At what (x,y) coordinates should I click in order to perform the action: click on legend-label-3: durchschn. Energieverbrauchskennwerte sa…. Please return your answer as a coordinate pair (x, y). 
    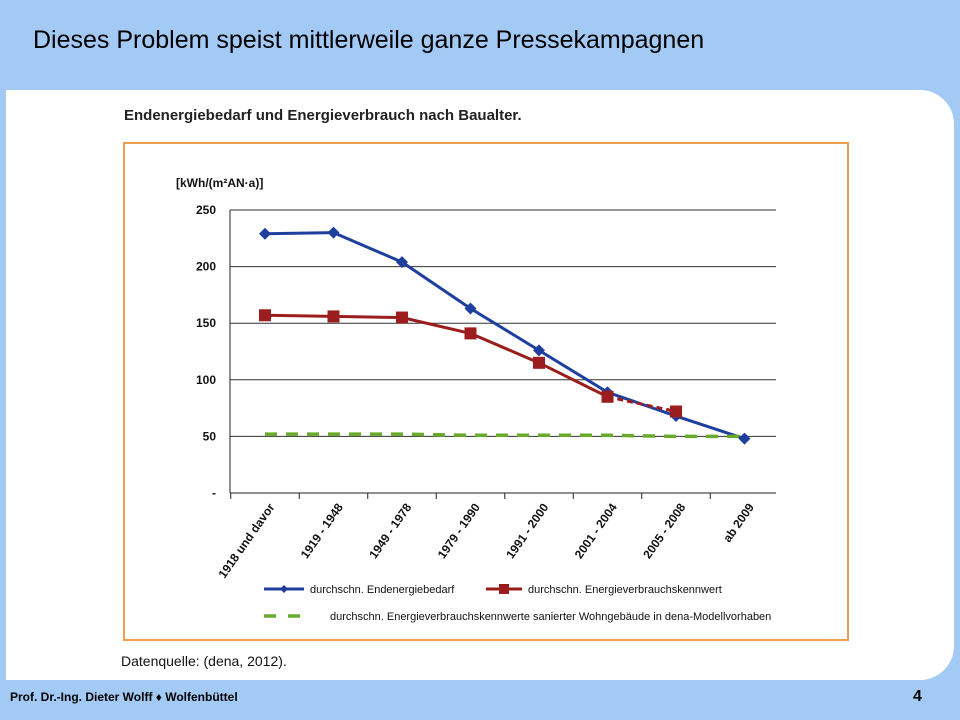
    Looking at the image, I should click on (550, 617).